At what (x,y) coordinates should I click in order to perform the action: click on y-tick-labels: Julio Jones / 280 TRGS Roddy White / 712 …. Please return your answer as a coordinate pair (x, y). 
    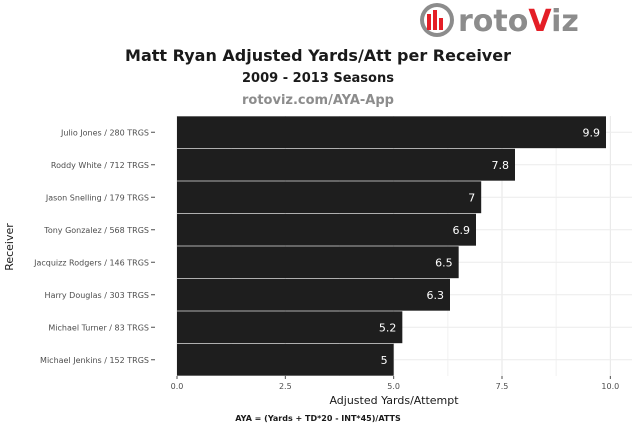
    Looking at the image, I should click on (94, 246).